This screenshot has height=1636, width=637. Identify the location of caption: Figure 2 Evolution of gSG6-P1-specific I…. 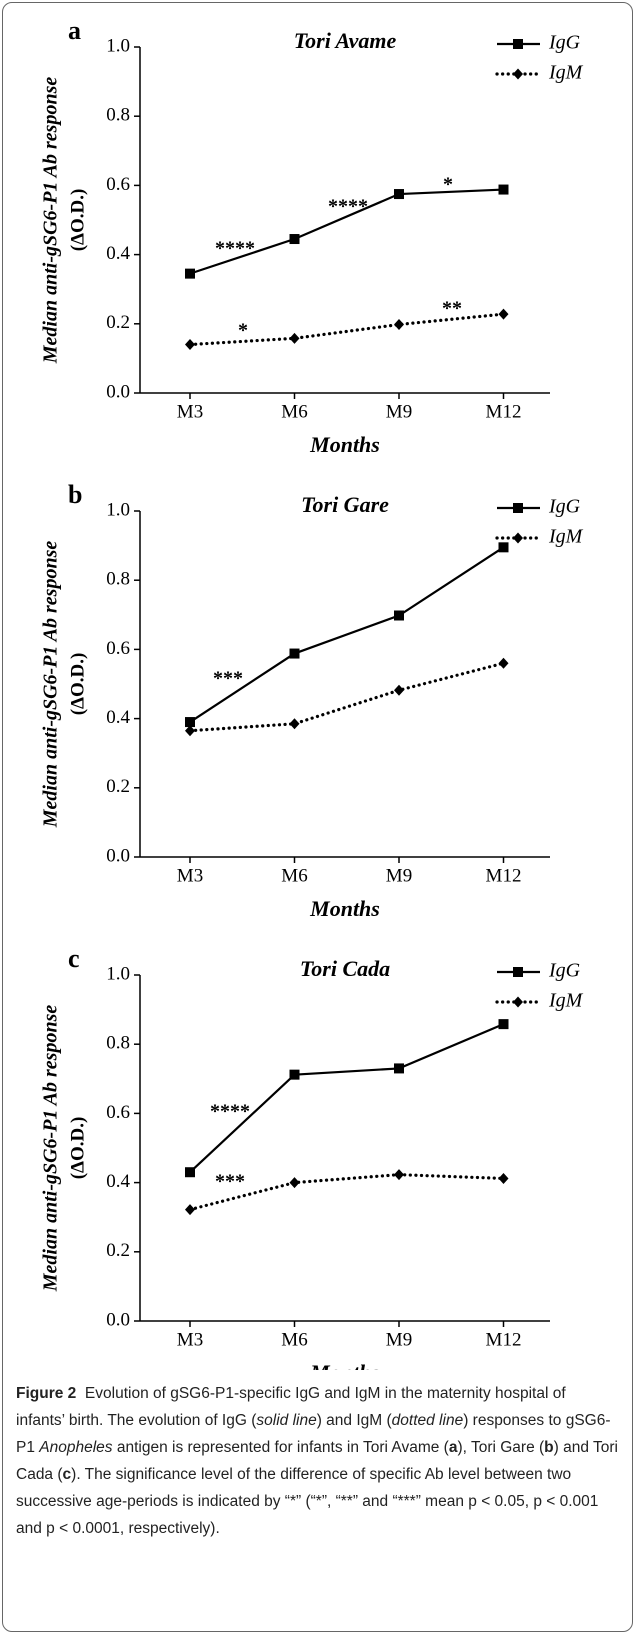
(317, 1461).